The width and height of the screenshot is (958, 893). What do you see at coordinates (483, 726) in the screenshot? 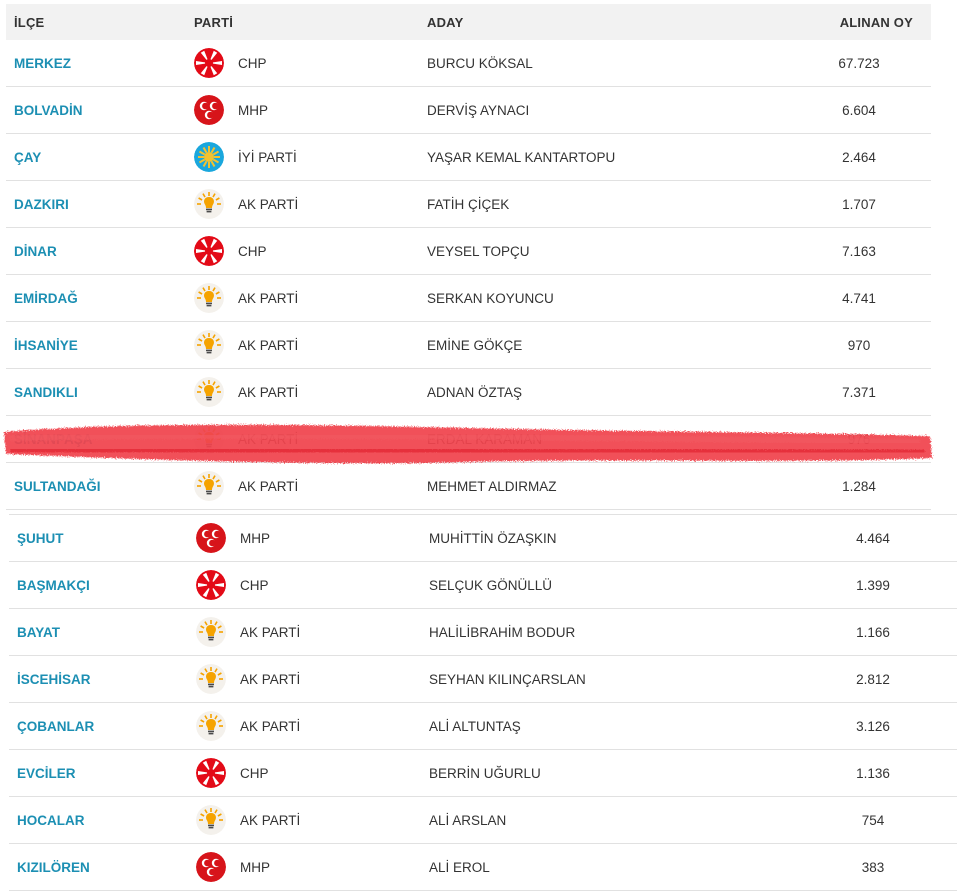
I see `table-row: ÇOBANLAR AK PARTİ ALİ ALTUNTAŞ 3.126` at bounding box center [483, 726].